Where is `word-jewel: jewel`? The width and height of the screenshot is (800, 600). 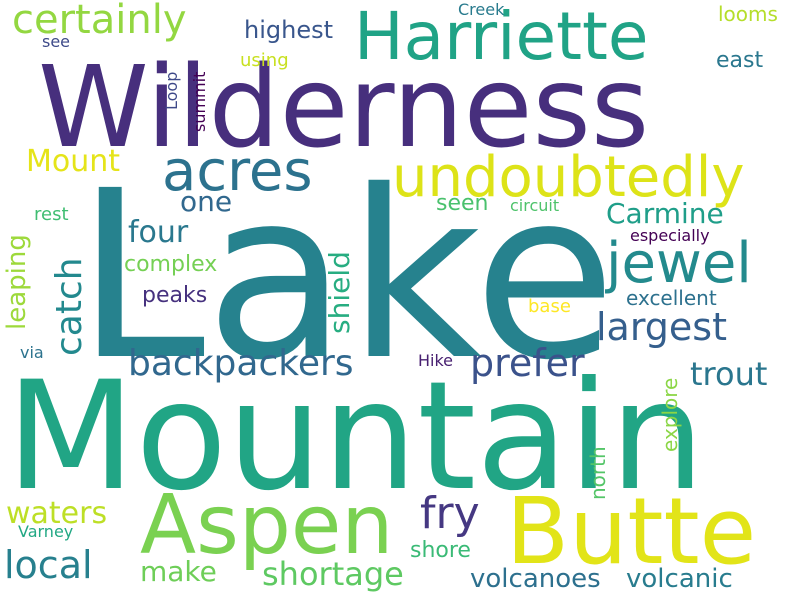 word-jewel: jewel is located at coordinates (679, 263).